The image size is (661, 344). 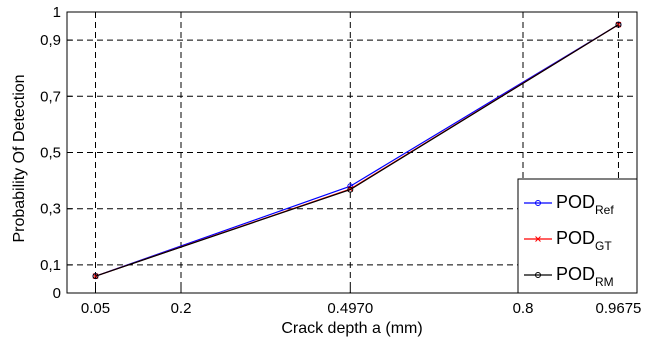 I want to click on y-tick-label: 0, so click(x=57, y=293).